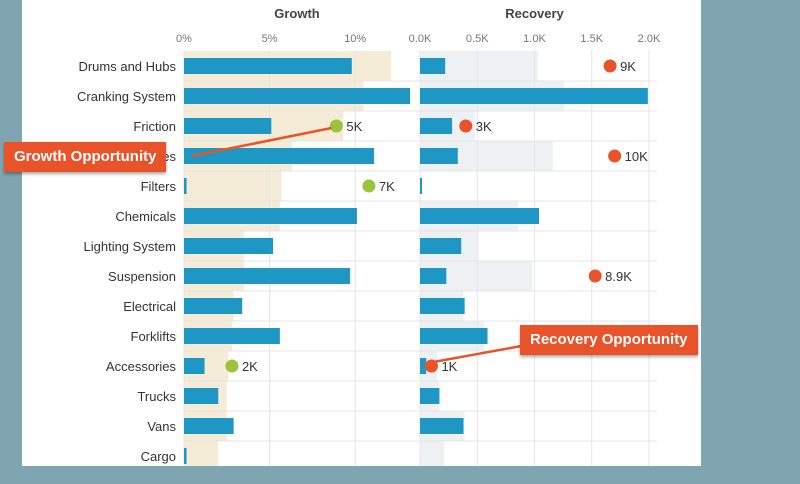 This screenshot has height=484, width=800. Describe the element at coordinates (649, 39) in the screenshot. I see `recovery-tick-label: 2.0K` at that location.